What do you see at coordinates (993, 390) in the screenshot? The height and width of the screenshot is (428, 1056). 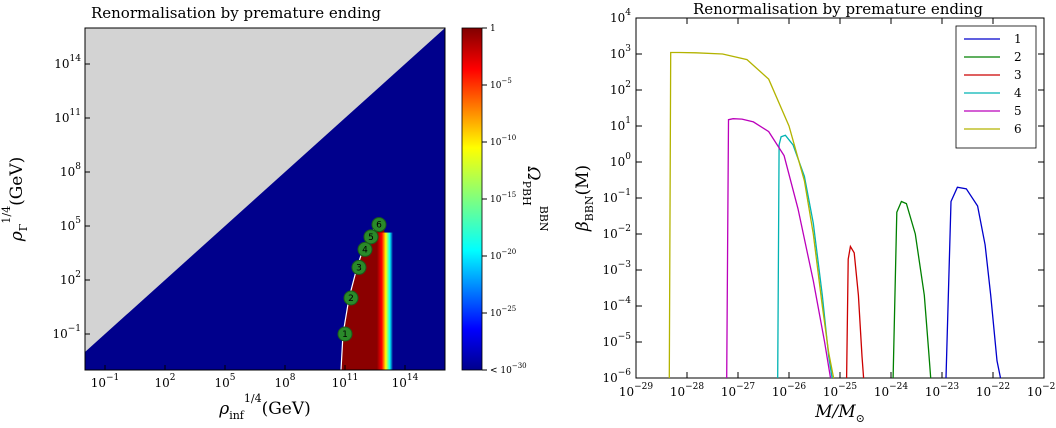 I see `line-x-tick-label: 10−22` at bounding box center [993, 390].